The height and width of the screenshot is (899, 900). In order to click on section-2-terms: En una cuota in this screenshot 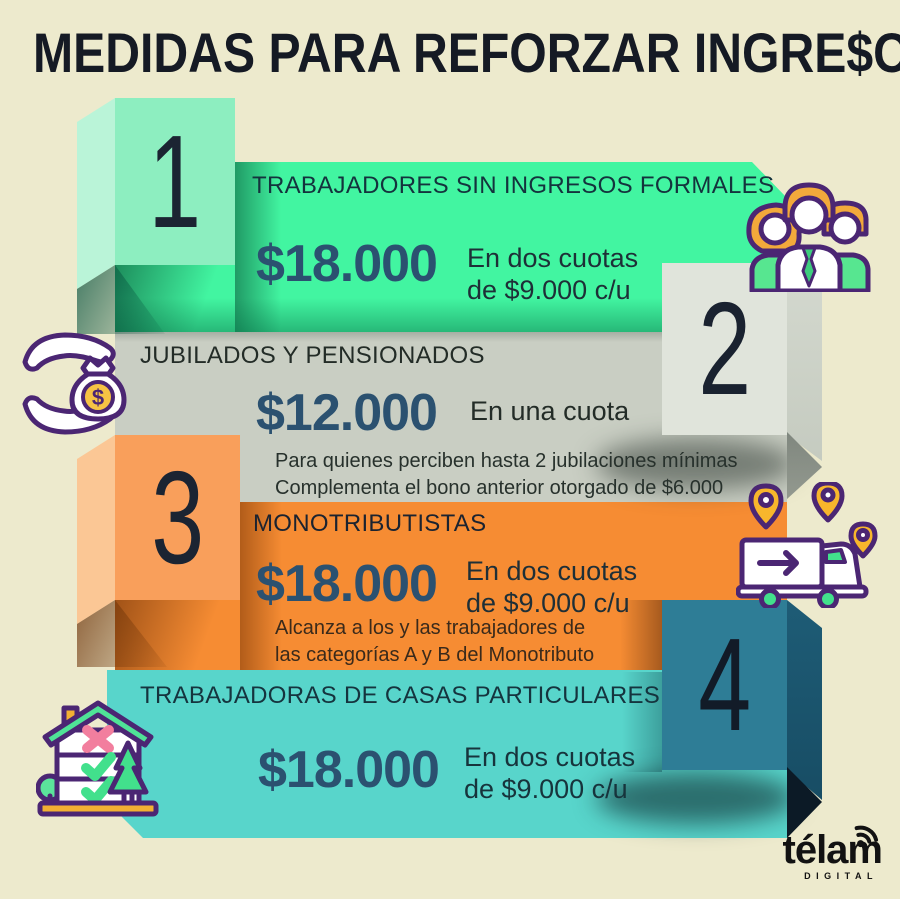, I will do `click(550, 411)`.